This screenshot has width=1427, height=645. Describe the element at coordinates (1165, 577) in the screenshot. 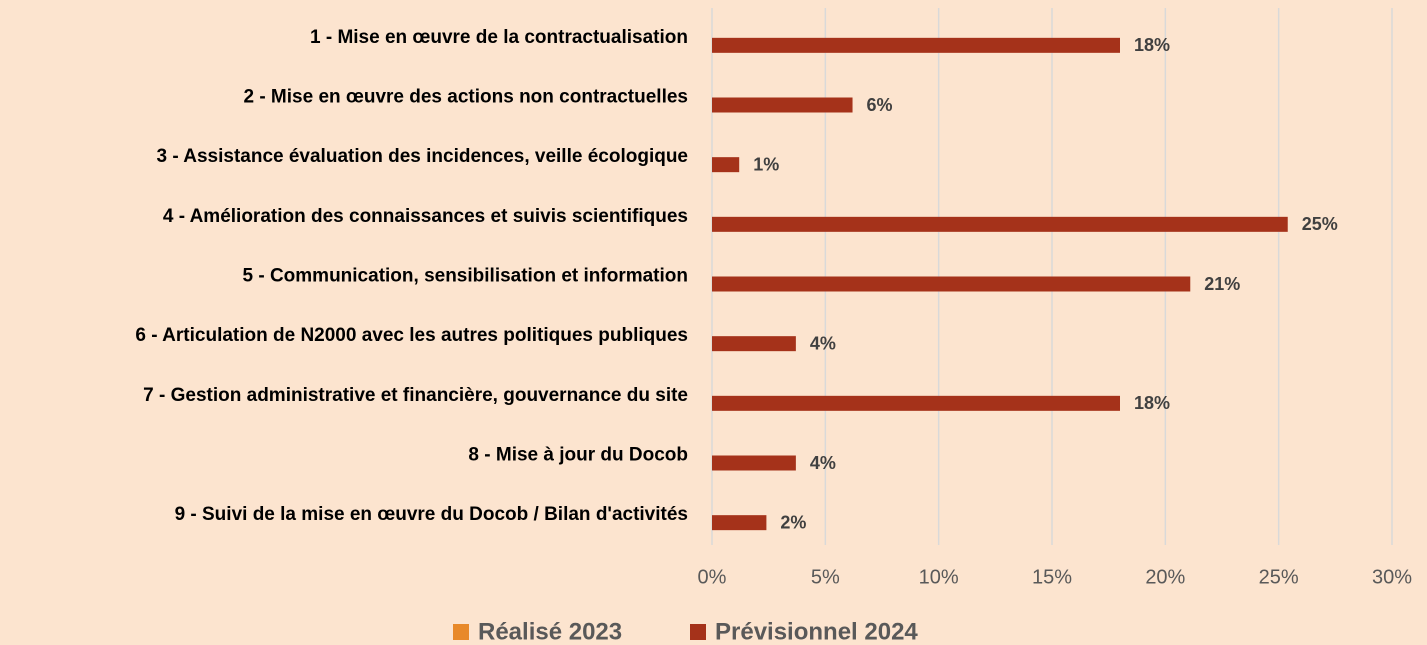

I see `x-tick-label: 20%` at that location.